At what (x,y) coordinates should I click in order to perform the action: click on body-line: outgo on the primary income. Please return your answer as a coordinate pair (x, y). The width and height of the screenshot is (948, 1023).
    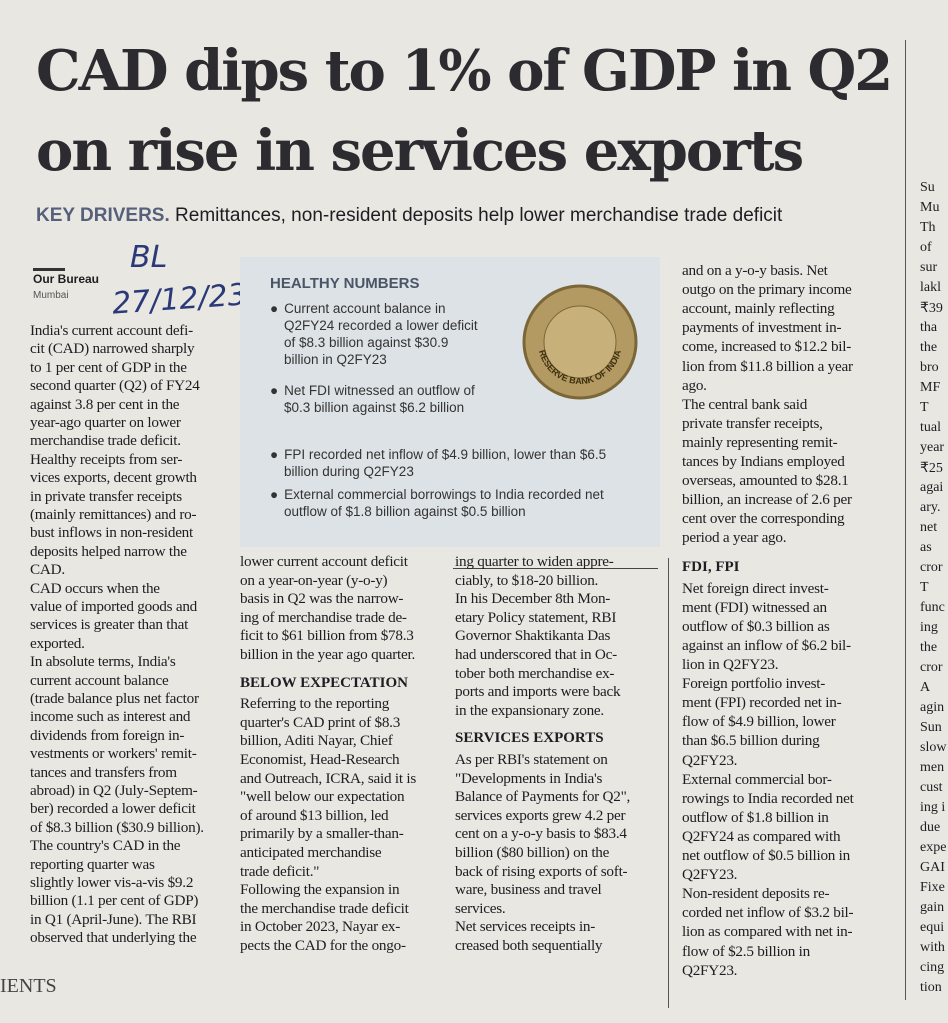
    Looking at the image, I should click on (767, 290).